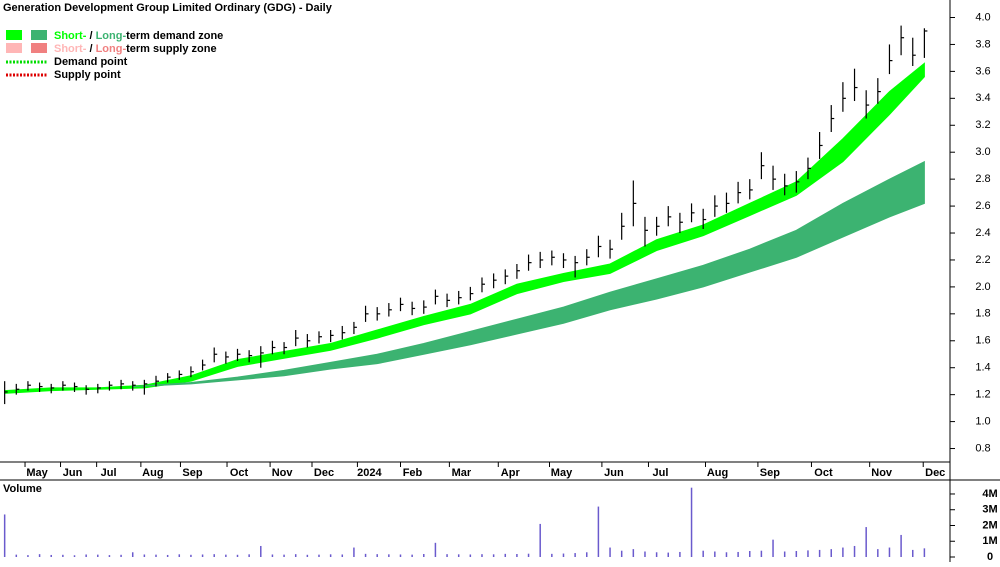  What do you see at coordinates (87, 75) in the screenshot?
I see `legend-label: Supply point` at bounding box center [87, 75].